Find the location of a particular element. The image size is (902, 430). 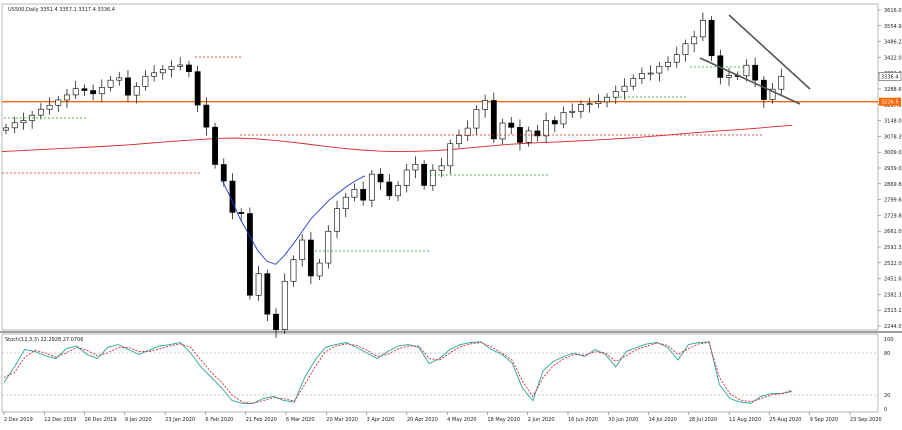

wedge-lower-line is located at coordinates (750, 81).